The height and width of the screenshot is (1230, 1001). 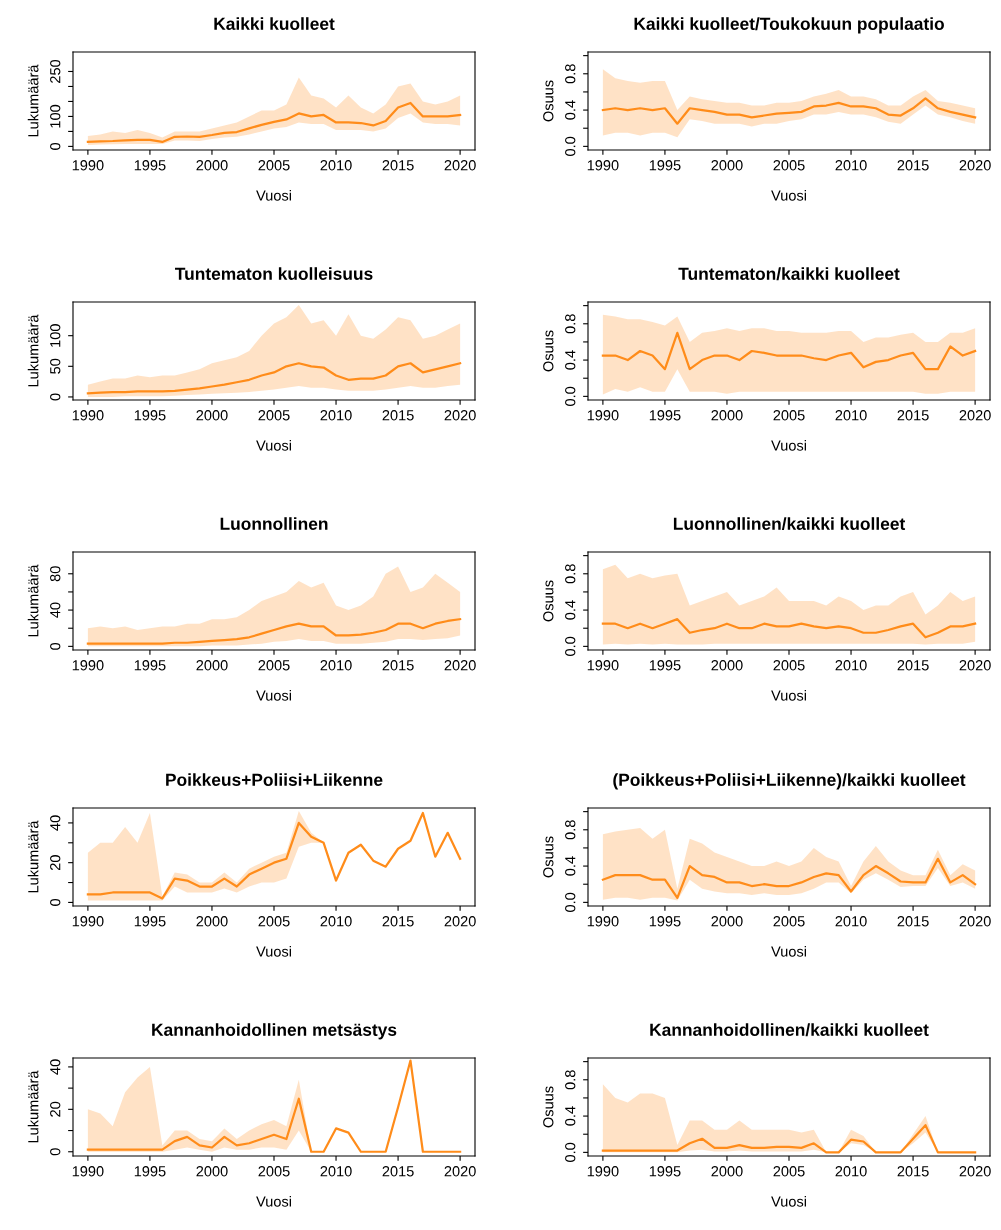 I want to click on chart-title: (Poikkeus+Poliisi+Liikenne)/kaikki kuolleet, so click(x=789, y=781).